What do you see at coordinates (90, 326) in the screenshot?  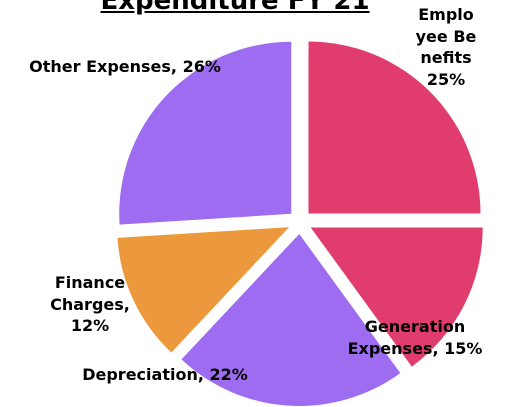 I see `value-label: 12%` at bounding box center [90, 326].